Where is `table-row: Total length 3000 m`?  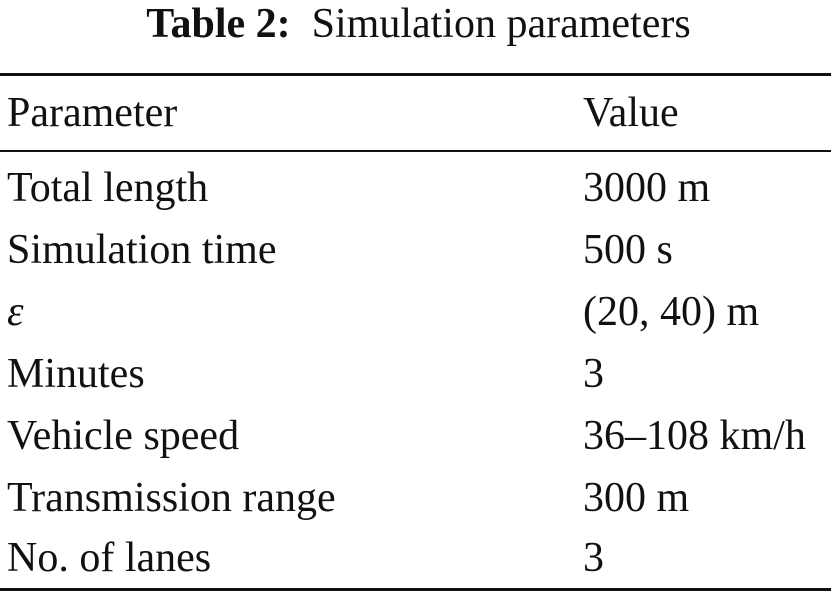 table-row: Total length 3000 m is located at coordinates (415, 188).